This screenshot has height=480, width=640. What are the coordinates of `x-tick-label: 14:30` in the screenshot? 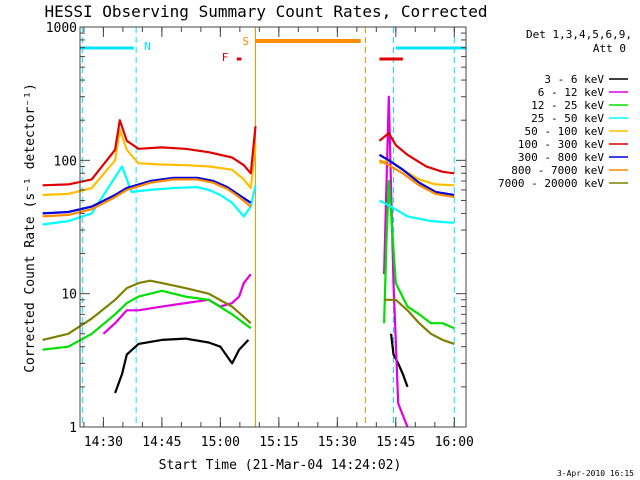 It's located at (103, 442).